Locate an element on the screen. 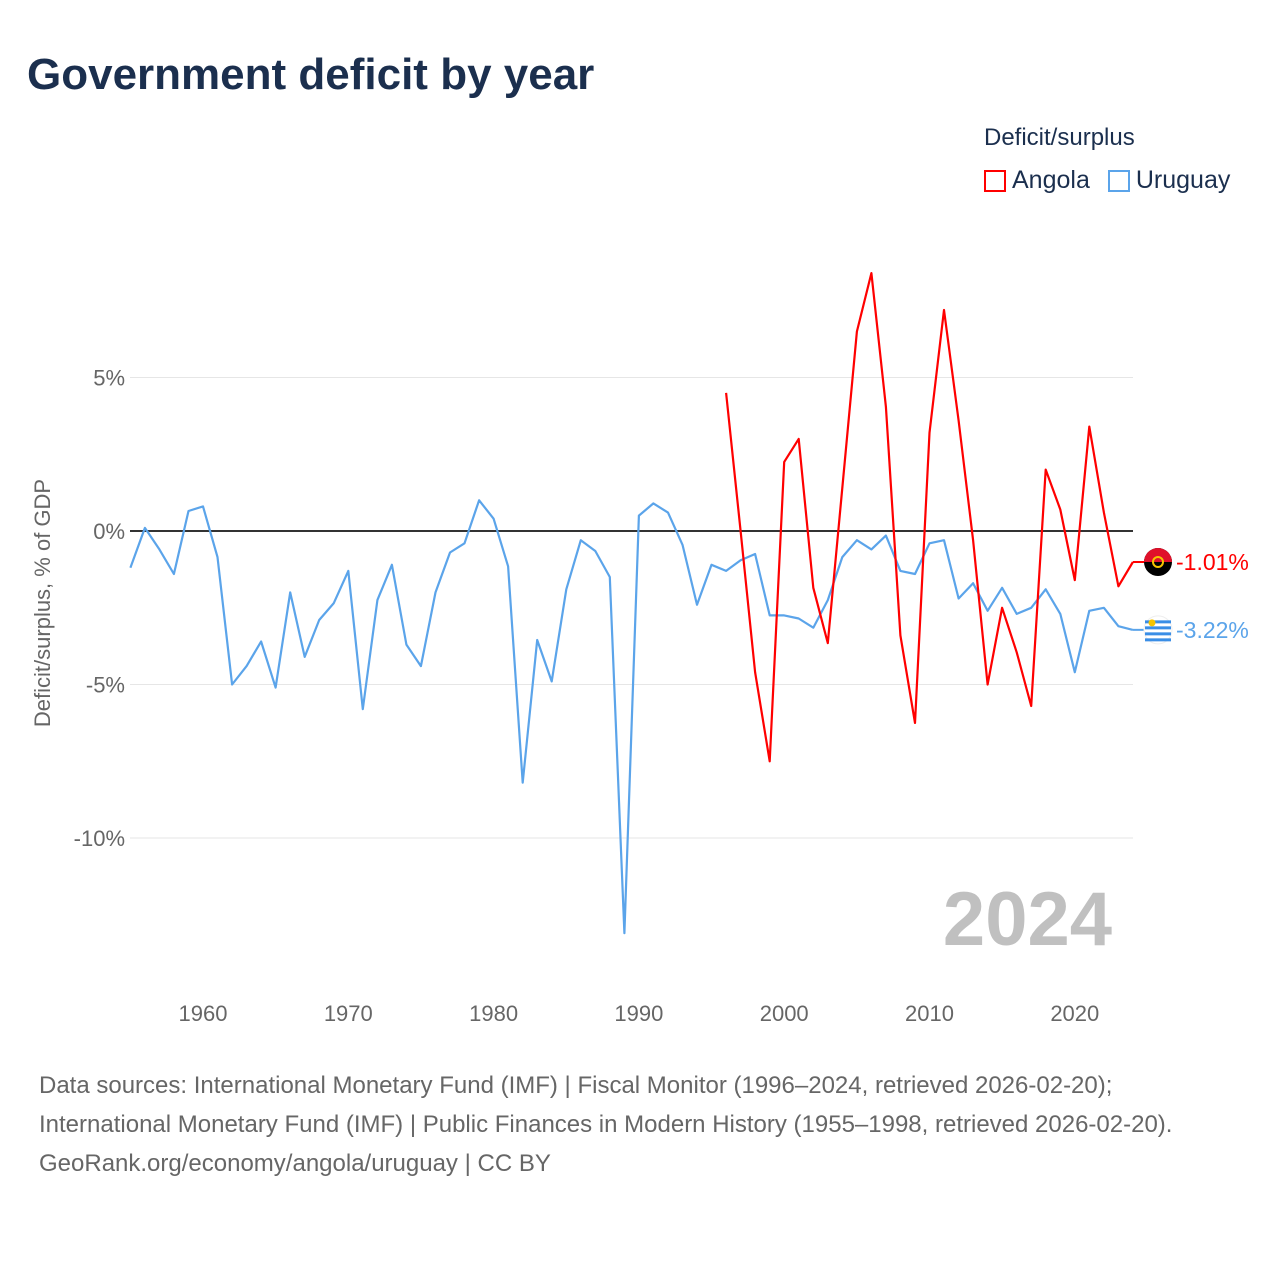 Image resolution: width=1280 pixels, height=1280 pixels. angola-flag-icon-top is located at coordinates (1158, 555).